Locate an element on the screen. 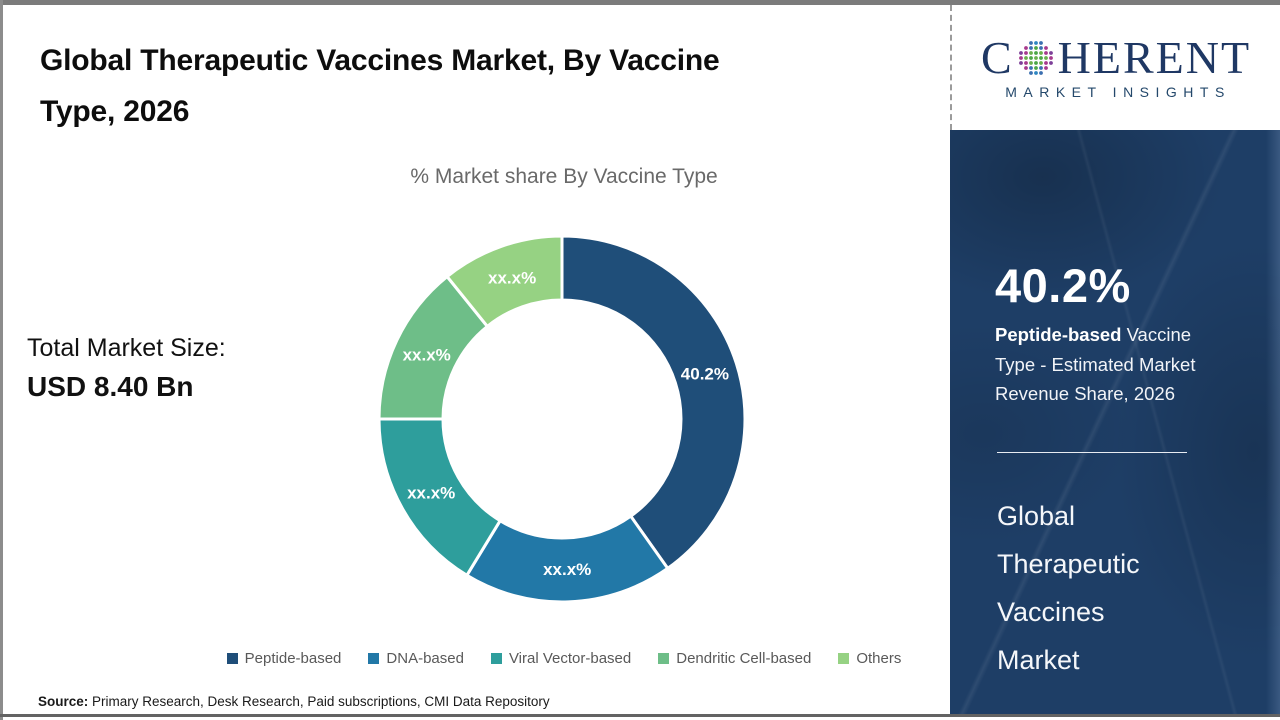 This screenshot has width=1280, height=720. market-name: Global Therapeutic Vaccines Market is located at coordinates (1068, 588).